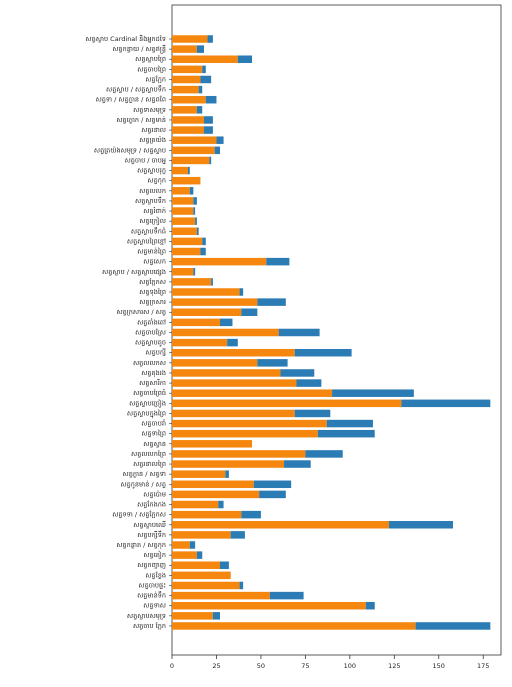 This screenshot has width=512, height=687. I want to click on y-tick-label: សត្វស្លាបព្រៃ, so click(150, 58).